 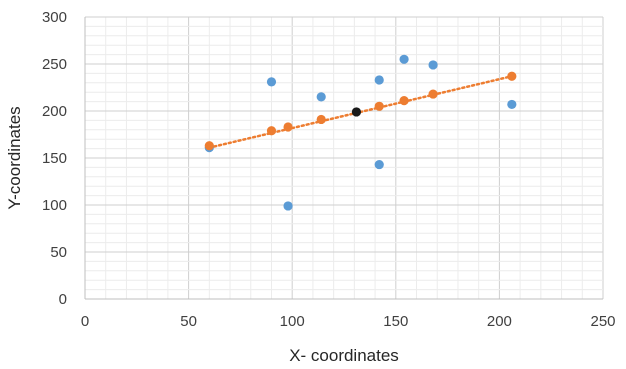 What do you see at coordinates (58, 252) in the screenshot?
I see `y-tick-label: 50` at bounding box center [58, 252].